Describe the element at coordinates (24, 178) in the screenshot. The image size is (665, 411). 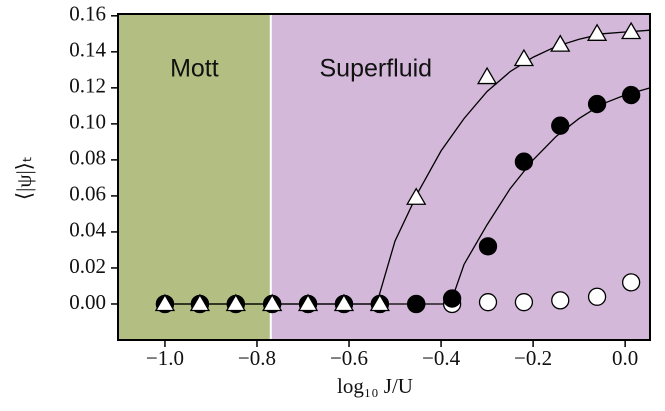
I see `y-axis-label: ⟨|ψ|⟩ₜ` at that location.